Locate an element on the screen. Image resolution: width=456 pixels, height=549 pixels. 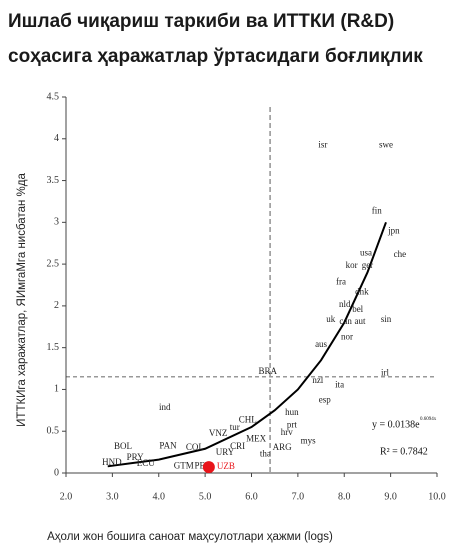
x-tick-label: 3.0 is located at coordinates (112, 496).